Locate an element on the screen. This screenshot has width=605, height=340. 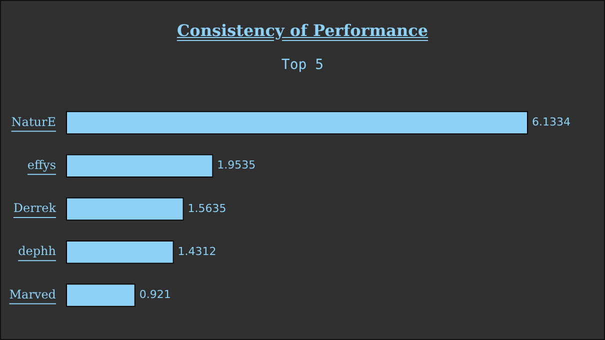
y-tick-label: NaturE is located at coordinates (33, 121).